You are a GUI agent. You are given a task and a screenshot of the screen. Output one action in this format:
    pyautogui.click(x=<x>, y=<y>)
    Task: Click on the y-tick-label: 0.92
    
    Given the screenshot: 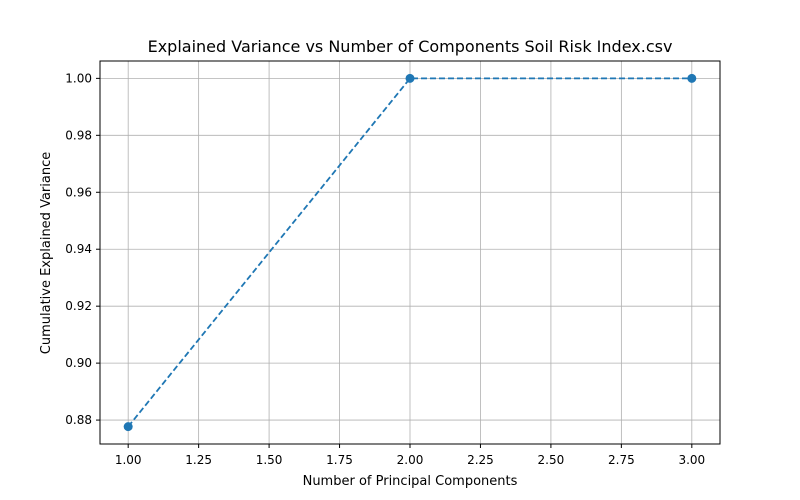 What is the action you would take?
    pyautogui.click(x=78, y=306)
    